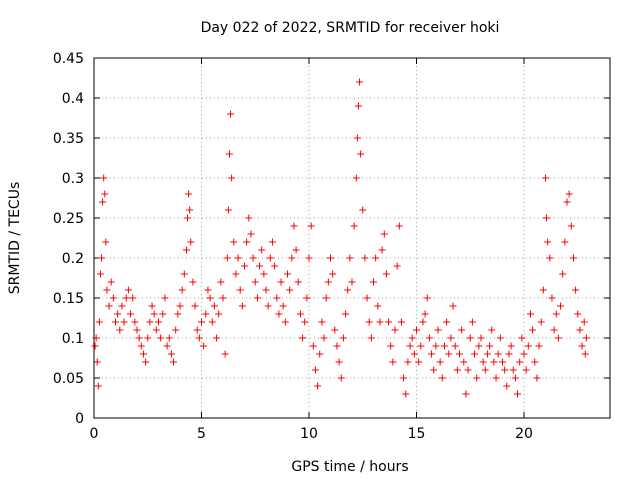 The image size is (640, 480). What do you see at coordinates (94, 434) in the screenshot?
I see `x-tick-label: 0` at bounding box center [94, 434].